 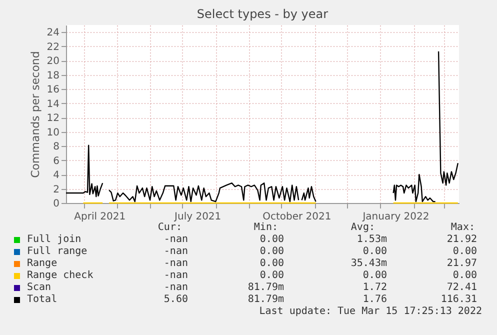 What do you see at coordinates (53, 104) in the screenshot?
I see `y-tick-label: 14` at bounding box center [53, 104].